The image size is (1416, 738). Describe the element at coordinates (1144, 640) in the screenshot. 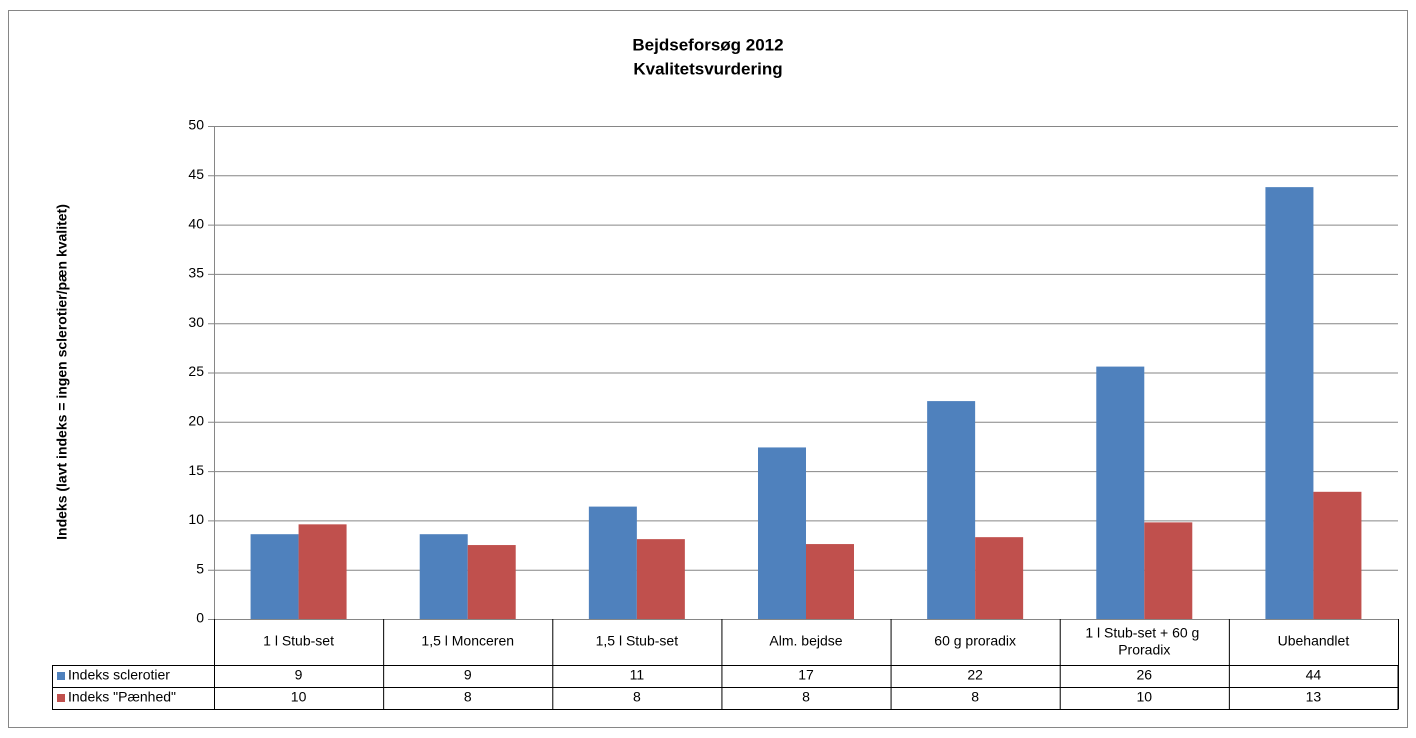

I see `x-tick-label: 1 l Stub-set + 60 g Proradix` at that location.